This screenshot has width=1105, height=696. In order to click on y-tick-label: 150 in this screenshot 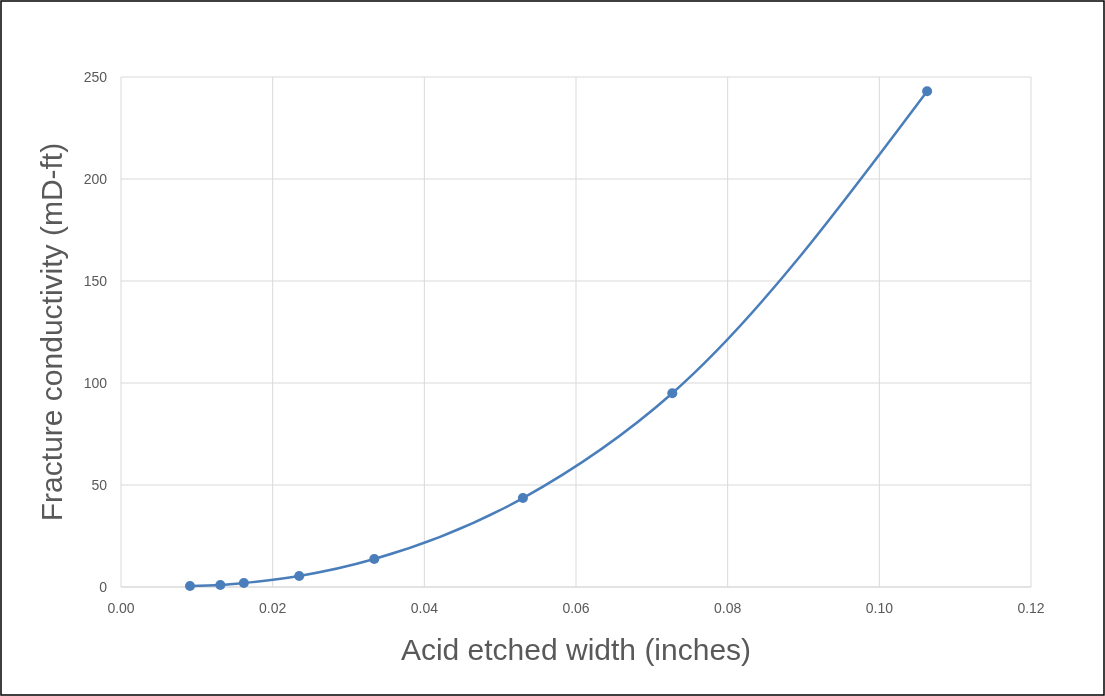, I will do `click(95, 280)`.